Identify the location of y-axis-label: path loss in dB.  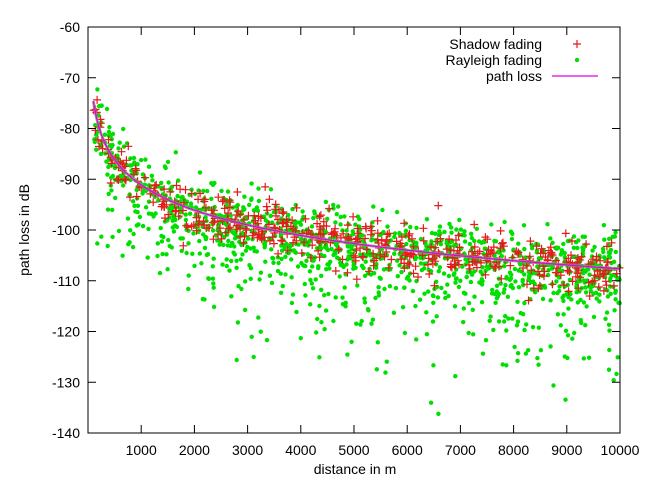
(24, 230).